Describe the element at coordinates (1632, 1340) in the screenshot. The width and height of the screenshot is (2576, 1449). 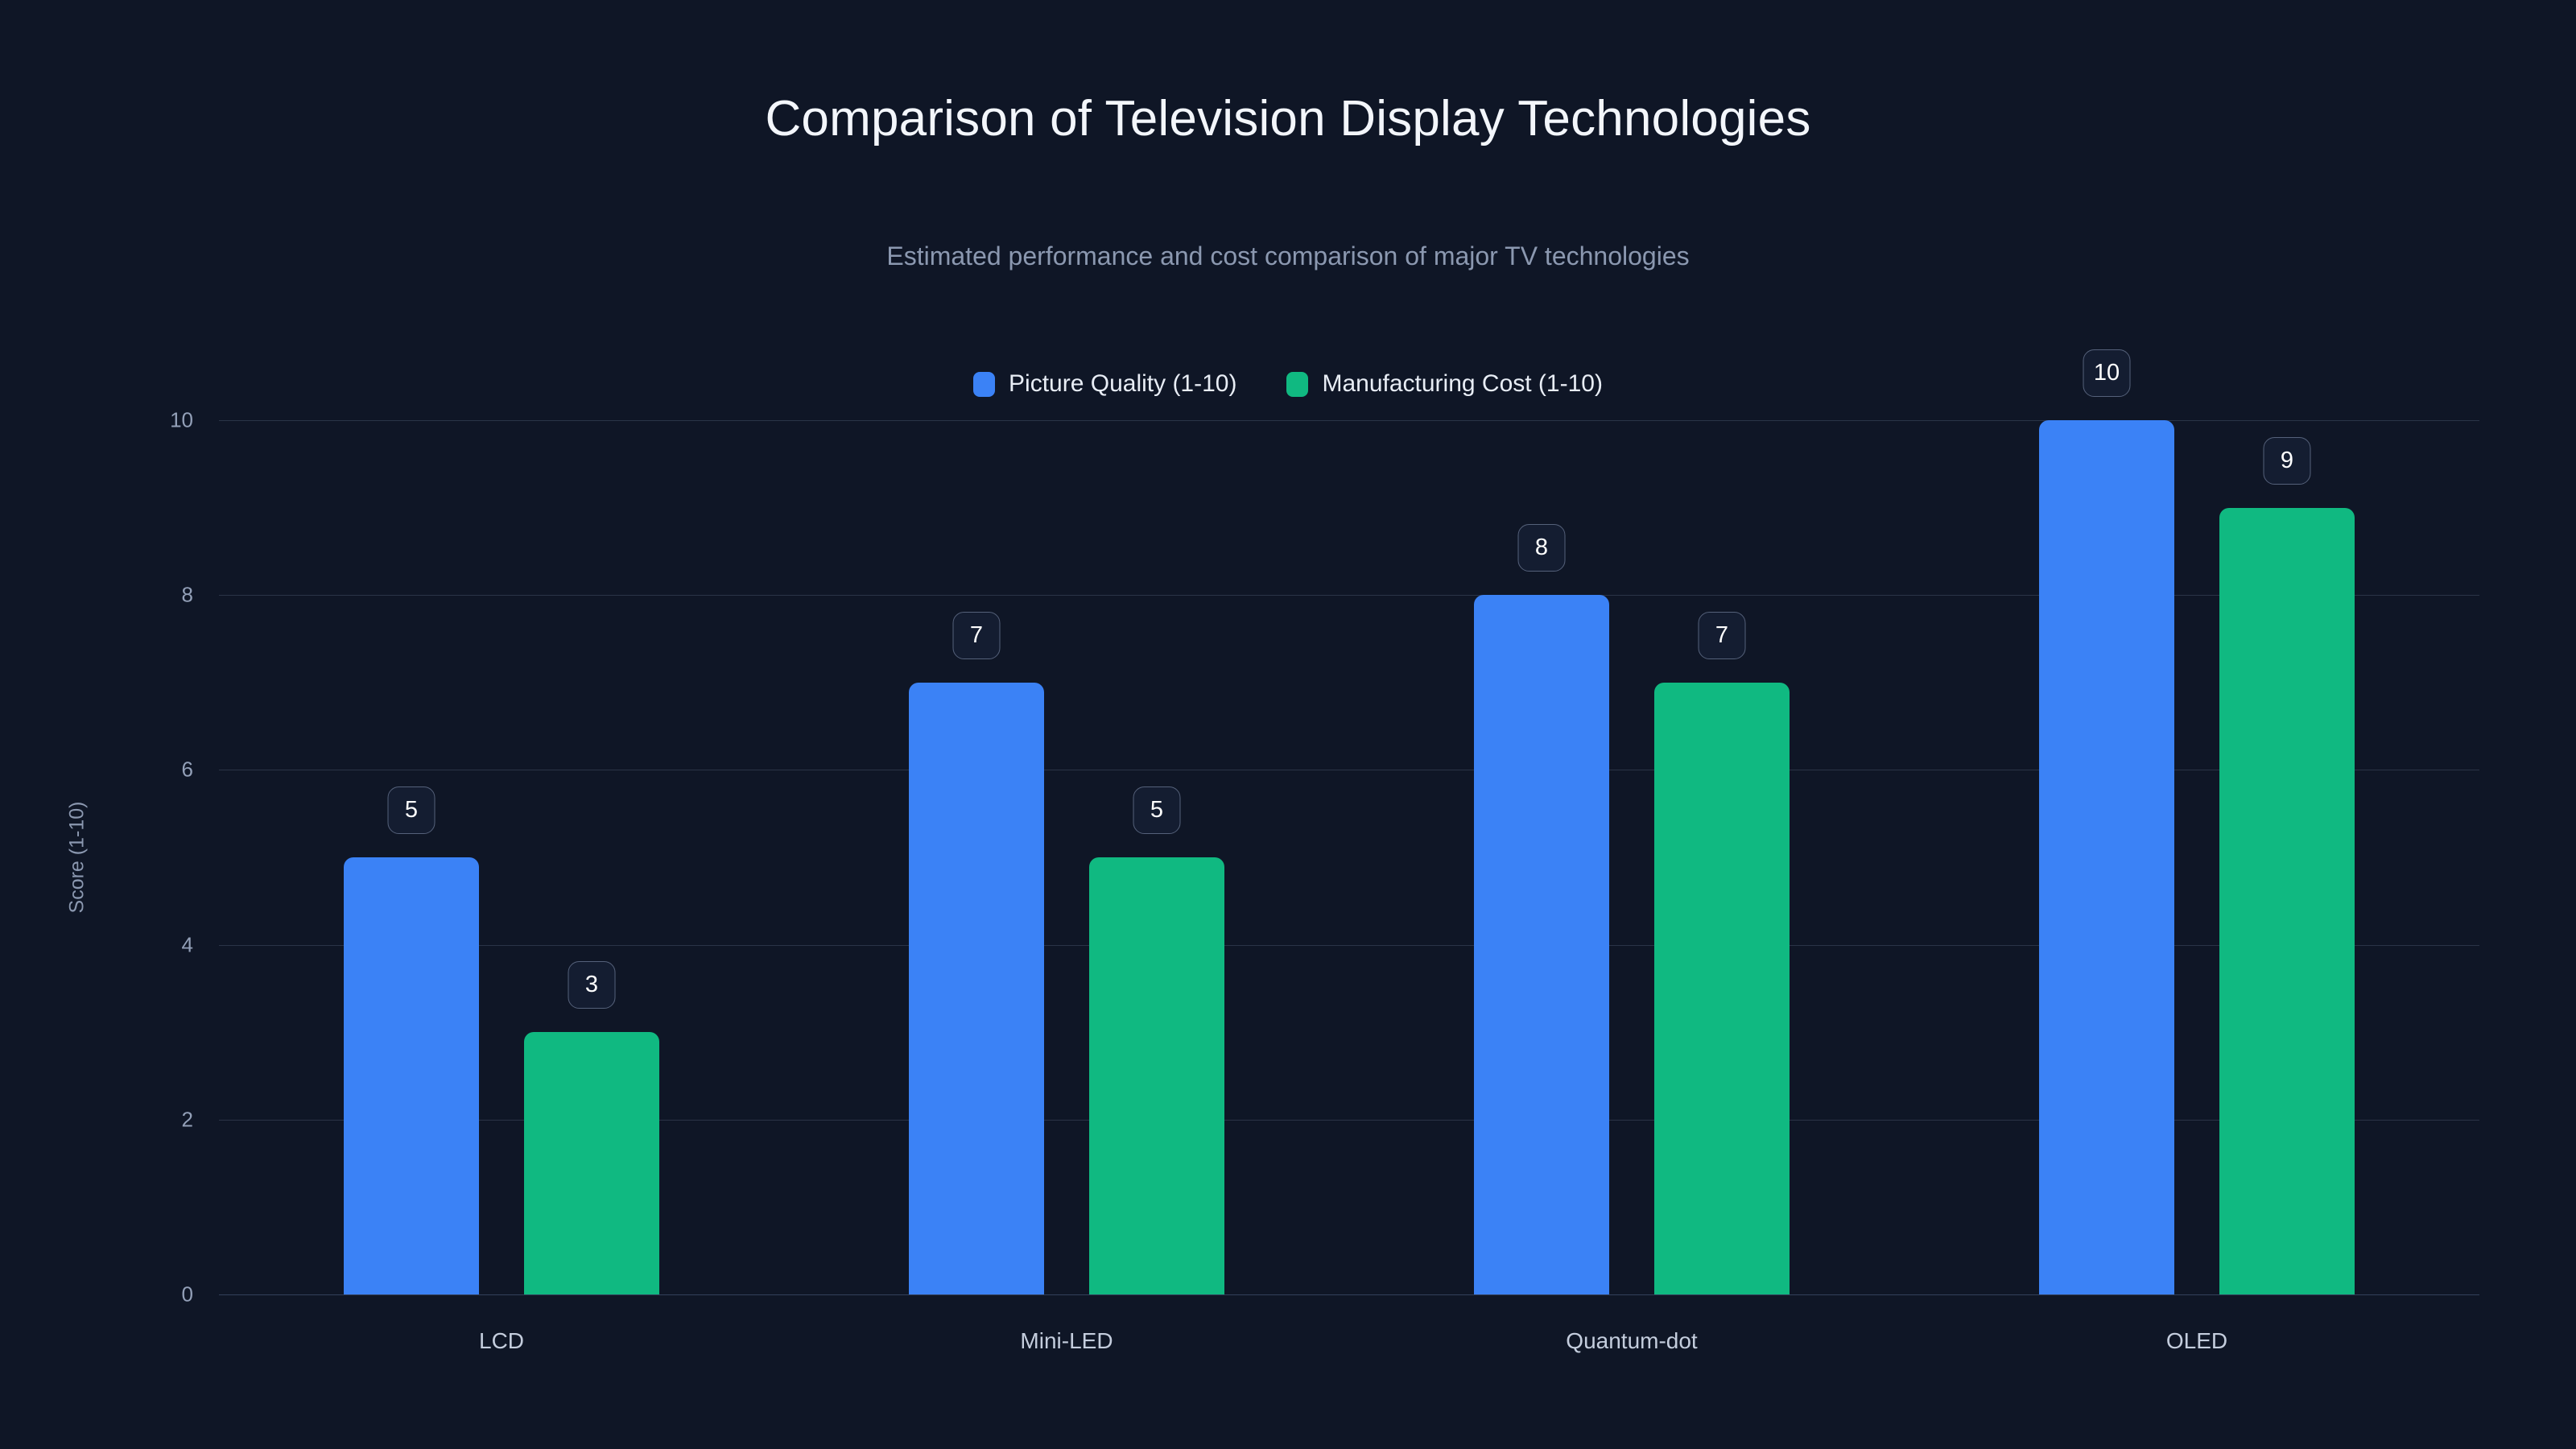
I see `x-axis-tick-label: Quantum-dot` at that location.